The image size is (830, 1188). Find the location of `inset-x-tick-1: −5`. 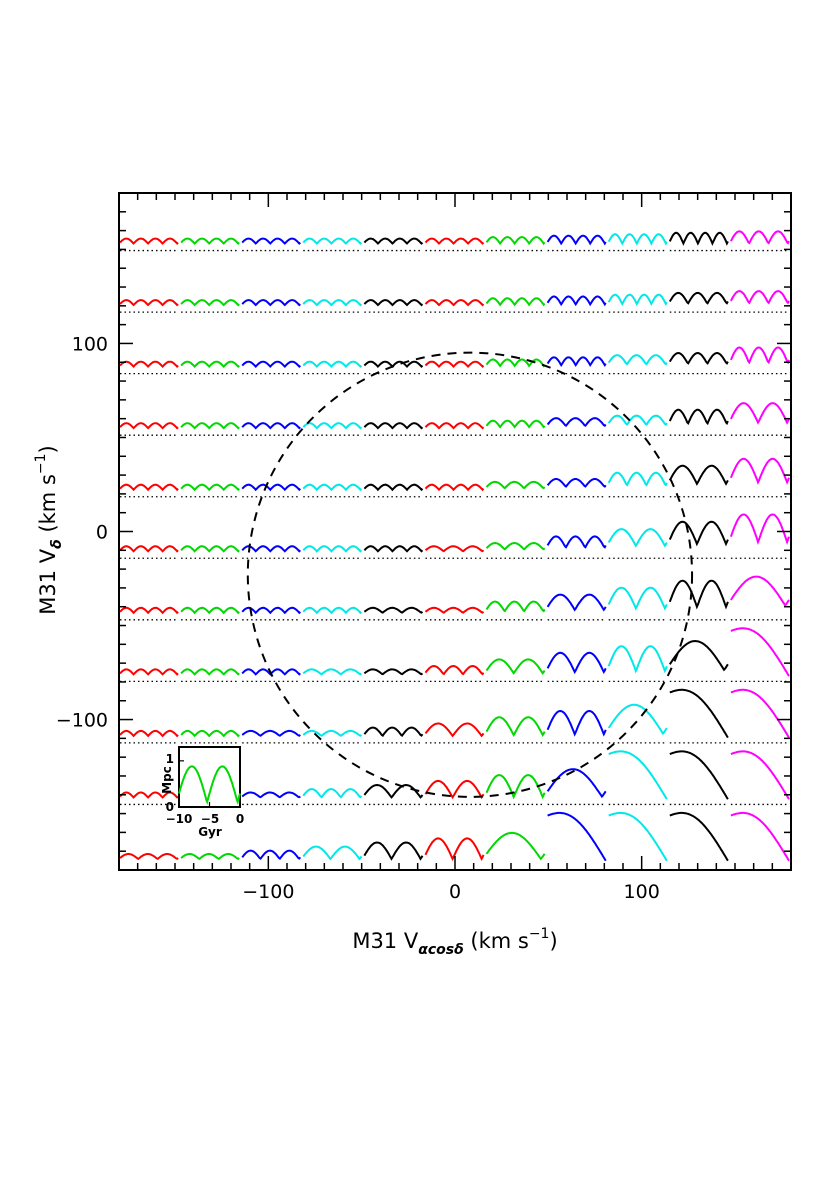

inset-x-tick-1: −5 is located at coordinates (210, 819).